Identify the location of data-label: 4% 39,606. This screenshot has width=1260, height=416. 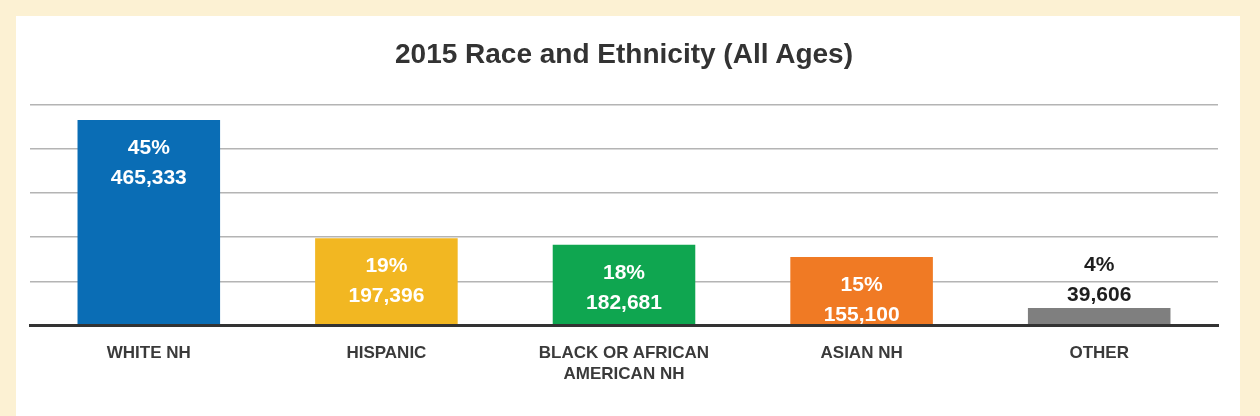
(1099, 278).